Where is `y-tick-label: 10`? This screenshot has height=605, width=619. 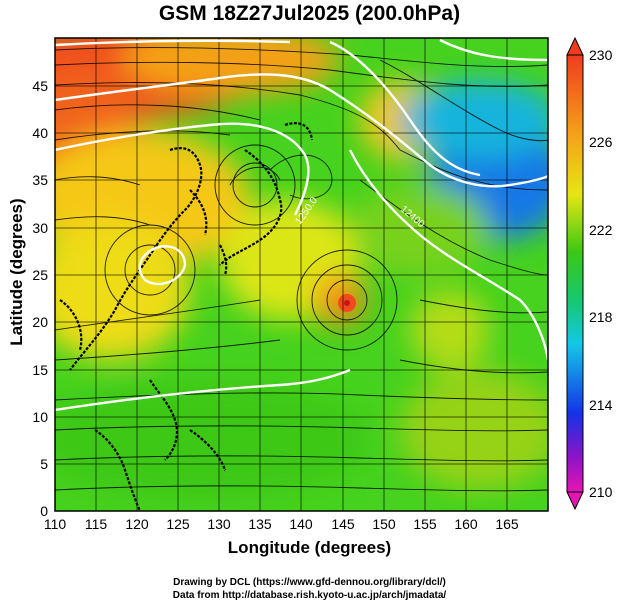
y-tick-label: 10 is located at coordinates (40, 417).